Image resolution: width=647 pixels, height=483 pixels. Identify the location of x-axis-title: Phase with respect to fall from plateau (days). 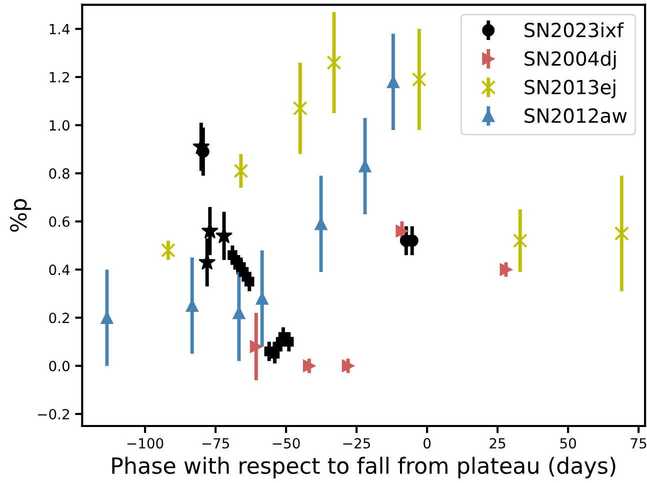
(364, 467).